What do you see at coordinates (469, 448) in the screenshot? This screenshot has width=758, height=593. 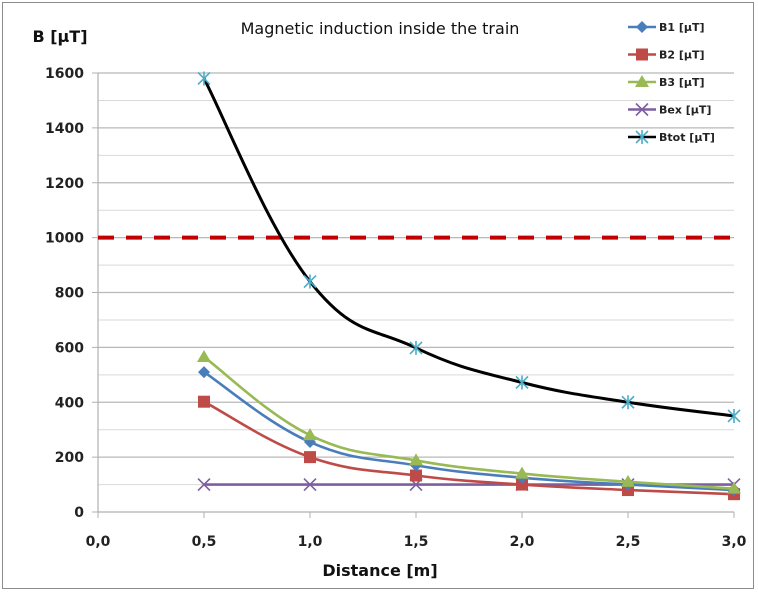 I see `series-line-b2` at bounding box center [469, 448].